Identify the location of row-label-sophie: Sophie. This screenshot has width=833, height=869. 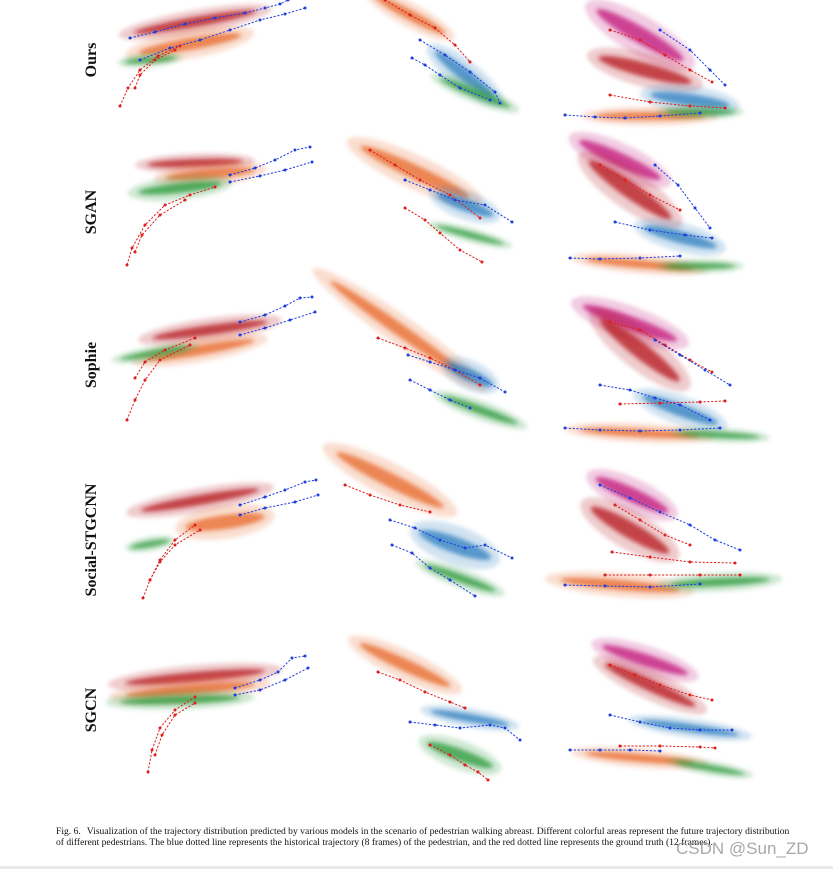
(91, 365).